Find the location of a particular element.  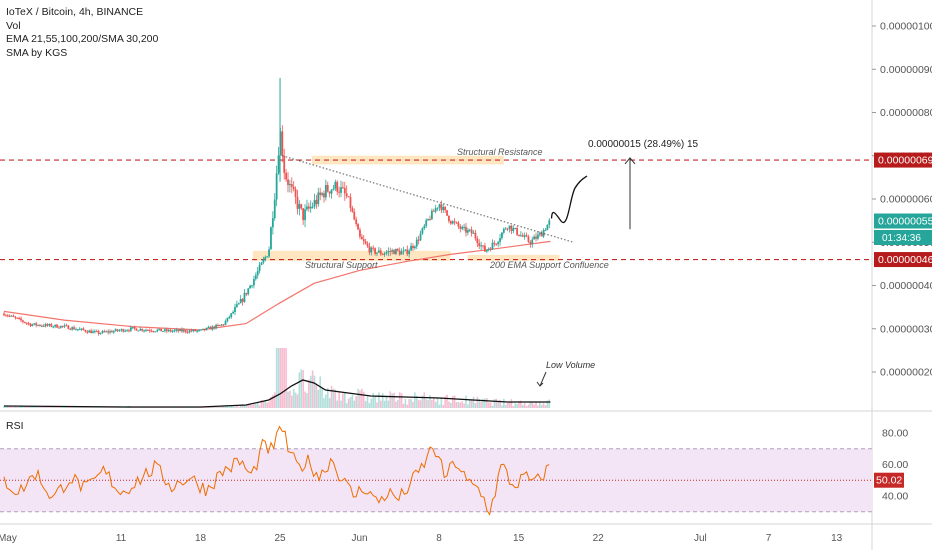

time-tick-label: 13 is located at coordinates (837, 538).